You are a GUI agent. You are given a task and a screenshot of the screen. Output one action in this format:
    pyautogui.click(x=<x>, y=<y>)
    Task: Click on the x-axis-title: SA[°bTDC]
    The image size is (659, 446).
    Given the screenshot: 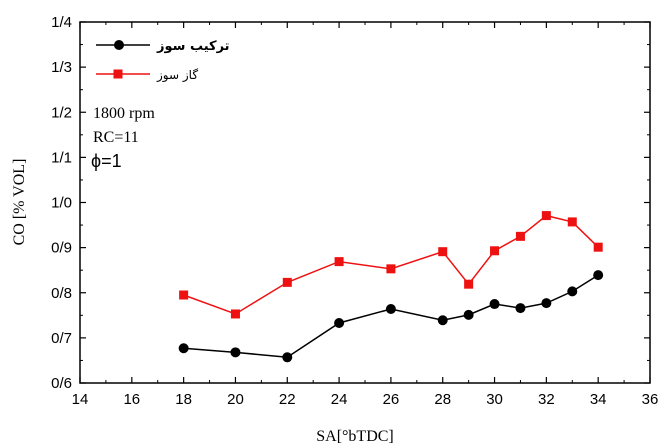 What is the action you would take?
    pyautogui.click(x=355, y=436)
    